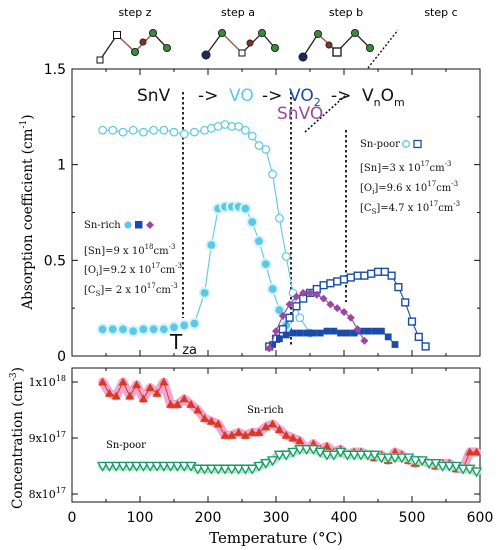 This screenshot has height=550, width=498. Describe the element at coordinates (194, 269) in the screenshot. I see `series-vo-sn-rich` at that location.